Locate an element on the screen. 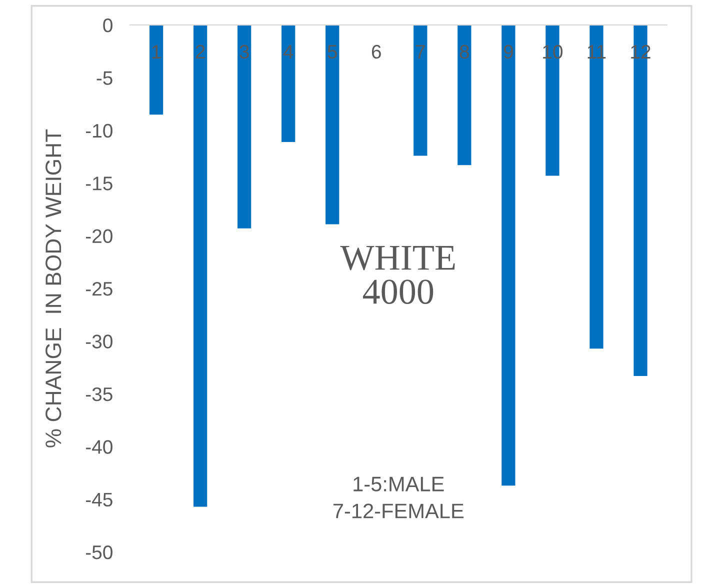 The height and width of the screenshot is (588, 702). x-tick-label: 8 is located at coordinates (464, 51).